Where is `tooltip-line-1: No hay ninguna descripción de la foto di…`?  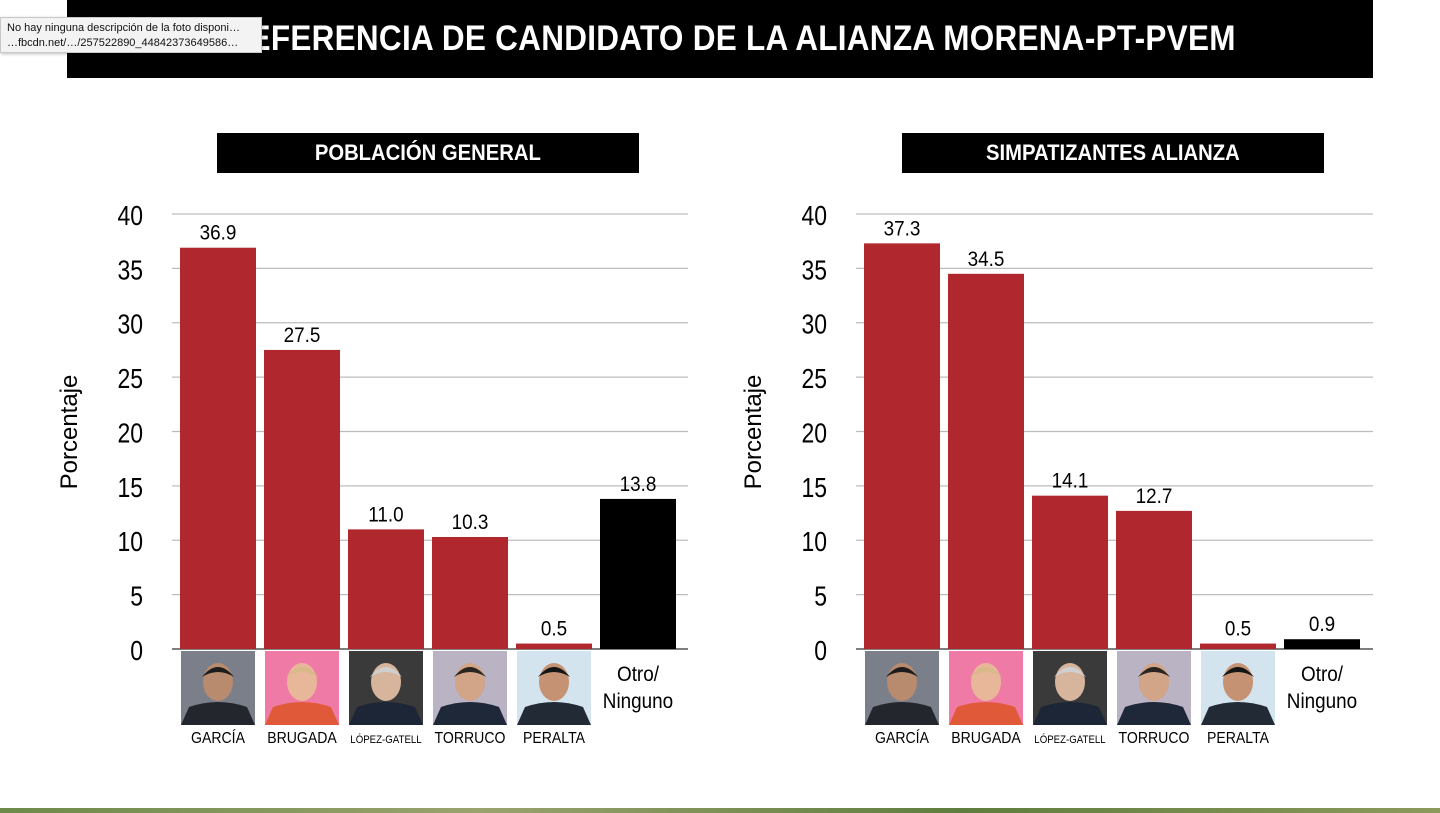
tooltip-line-1: No hay ninguna descripción de la foto di… is located at coordinates (123, 28).